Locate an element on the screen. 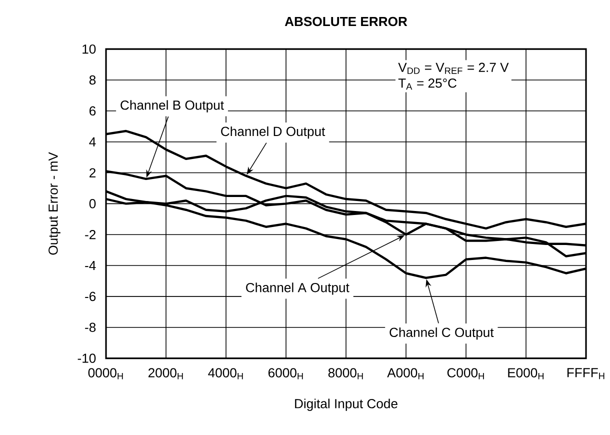 This screenshot has height=435, width=610. y-tick-label: 8 is located at coordinates (92, 80).